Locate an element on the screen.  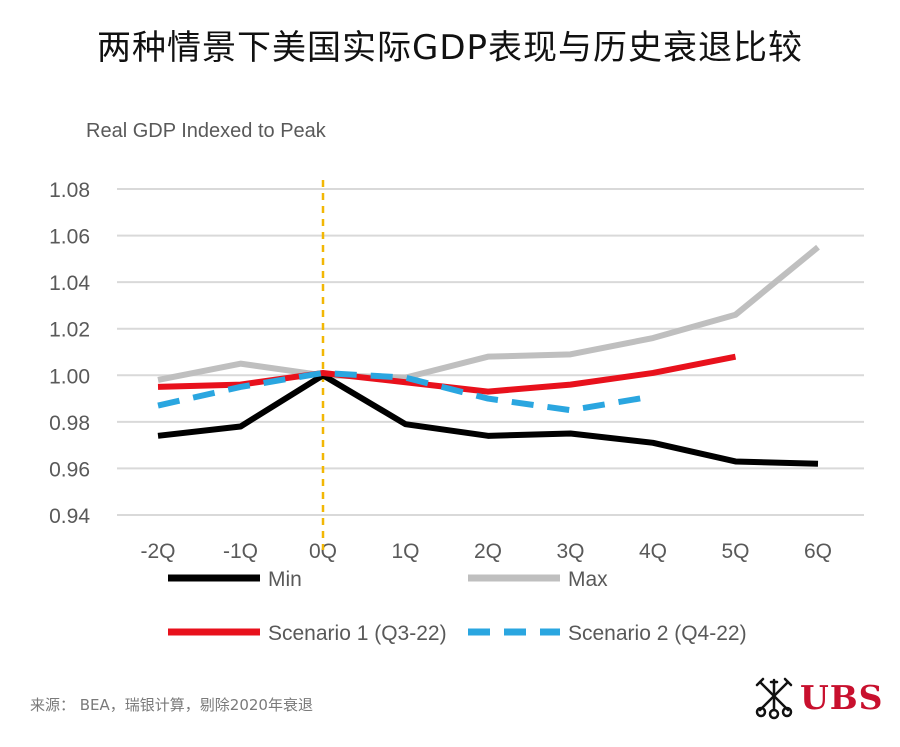
series-line-min is located at coordinates (488, 419).